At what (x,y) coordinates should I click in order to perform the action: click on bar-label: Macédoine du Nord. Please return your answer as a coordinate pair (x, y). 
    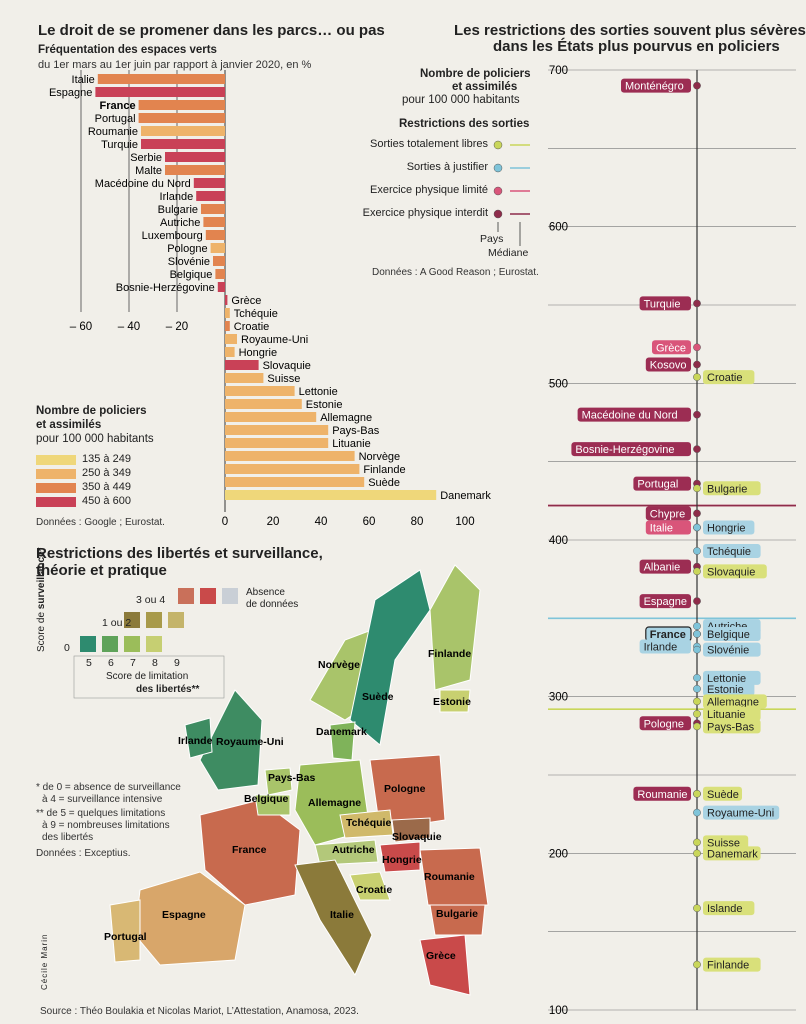
    Looking at the image, I should click on (143, 184).